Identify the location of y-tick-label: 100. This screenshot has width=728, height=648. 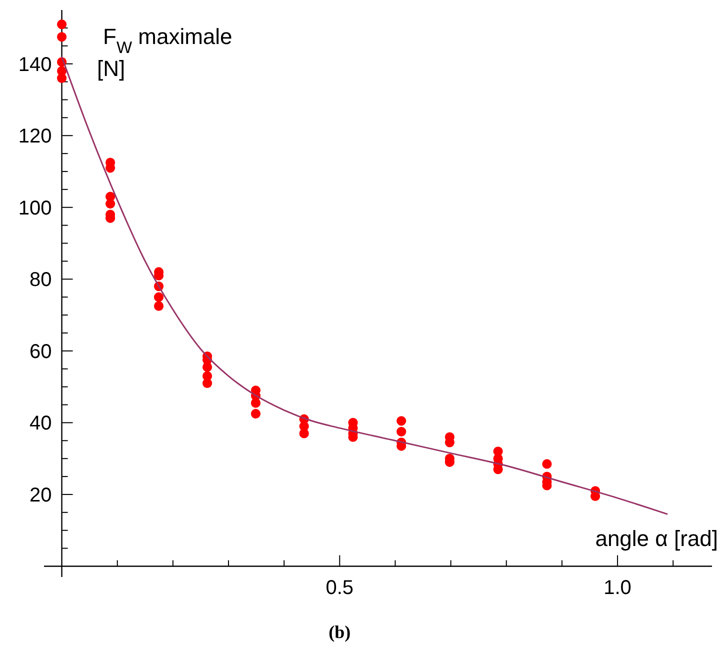
(35, 208).